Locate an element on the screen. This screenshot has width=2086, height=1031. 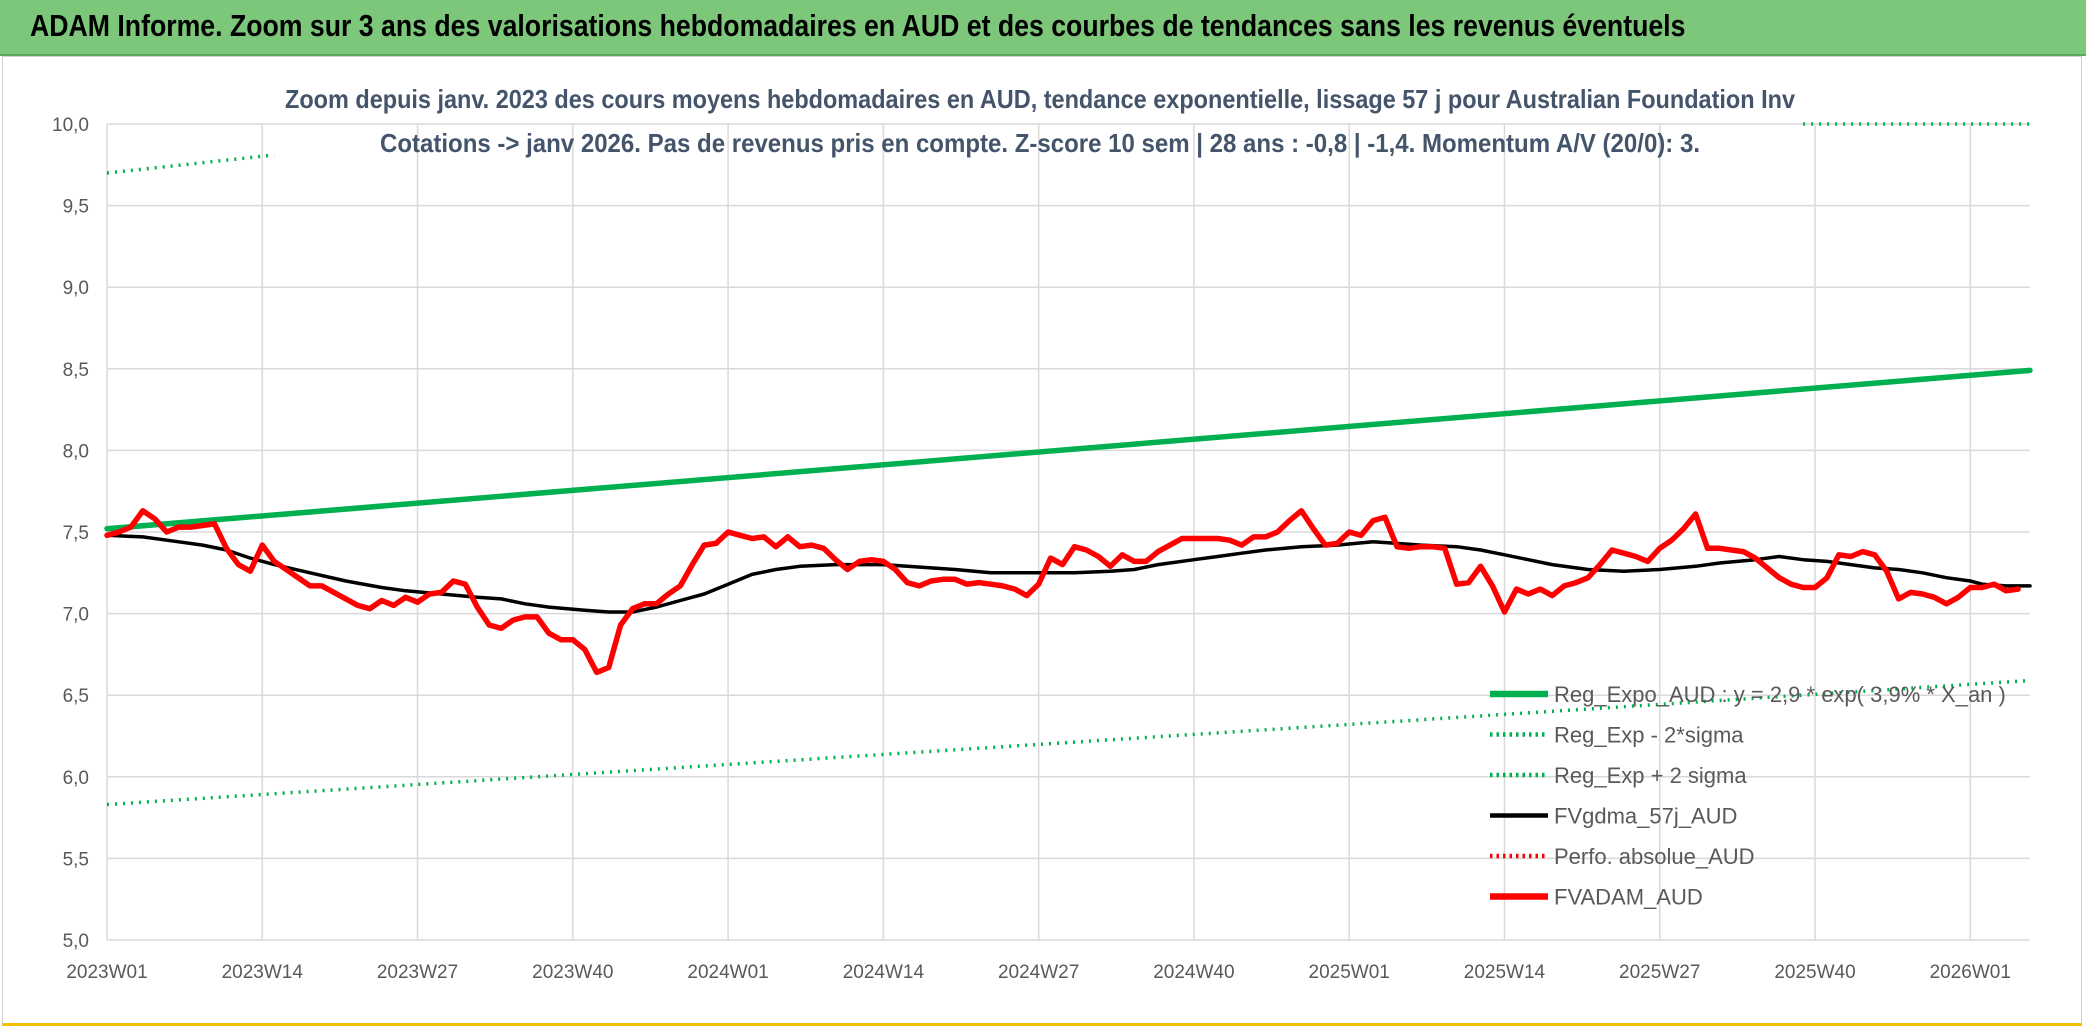
y-tick-label: 6,0 is located at coordinates (76, 778).